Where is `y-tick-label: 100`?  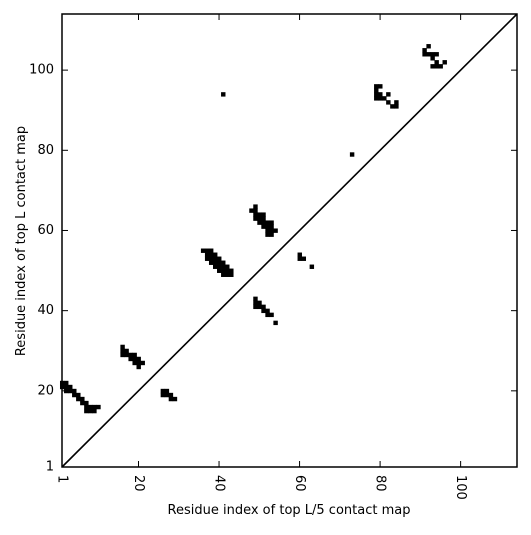 y-tick-label: 100 is located at coordinates (41, 70).